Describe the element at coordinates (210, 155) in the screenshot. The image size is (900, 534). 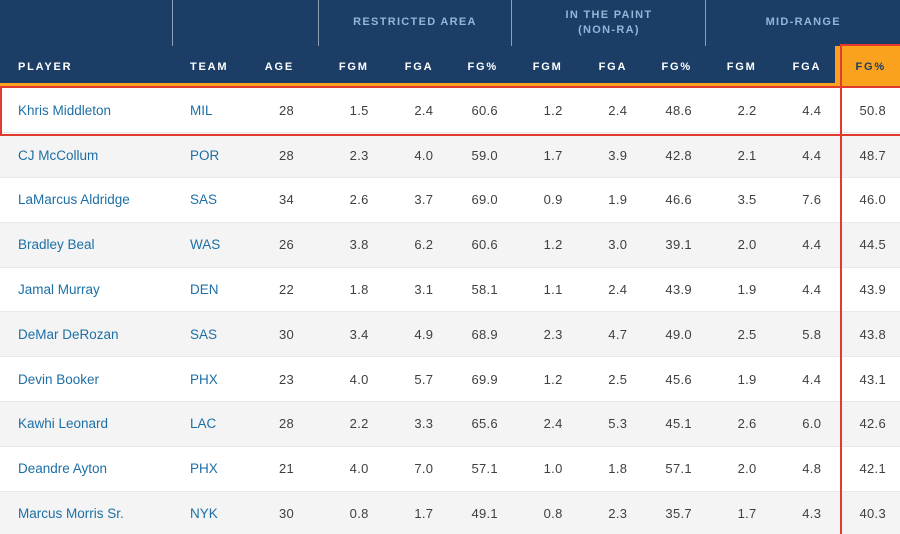
I see `team-link: POR` at that location.